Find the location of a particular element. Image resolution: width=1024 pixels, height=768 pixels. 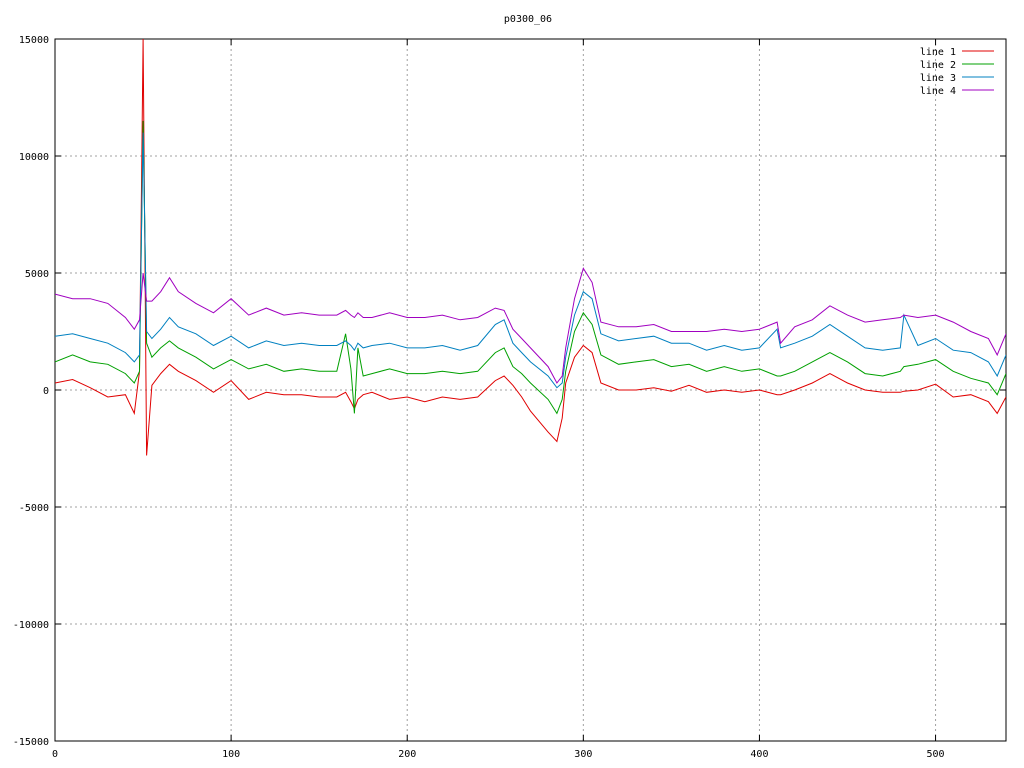

y-tick-label-4: 5000 is located at coordinates (37, 274).